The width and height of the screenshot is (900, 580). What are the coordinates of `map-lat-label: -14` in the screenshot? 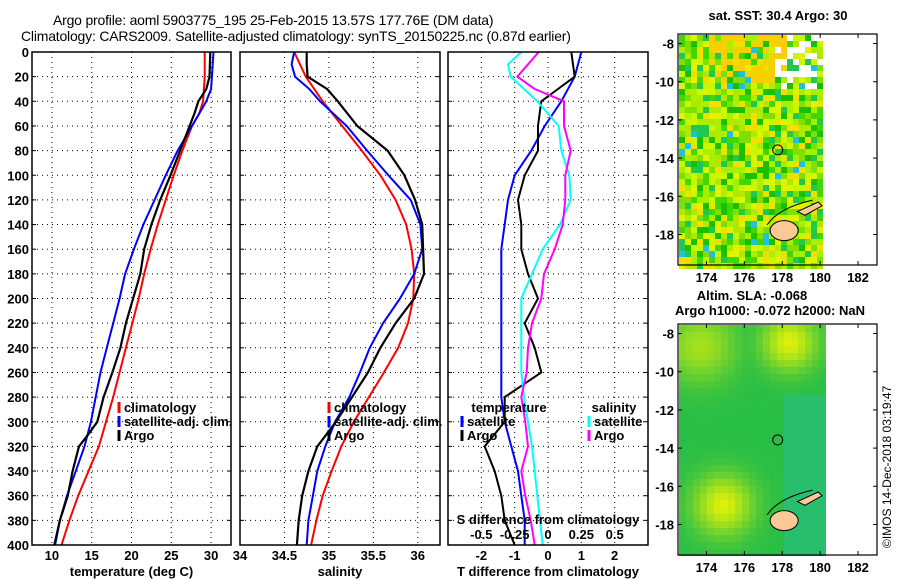 It's located at (665, 158).